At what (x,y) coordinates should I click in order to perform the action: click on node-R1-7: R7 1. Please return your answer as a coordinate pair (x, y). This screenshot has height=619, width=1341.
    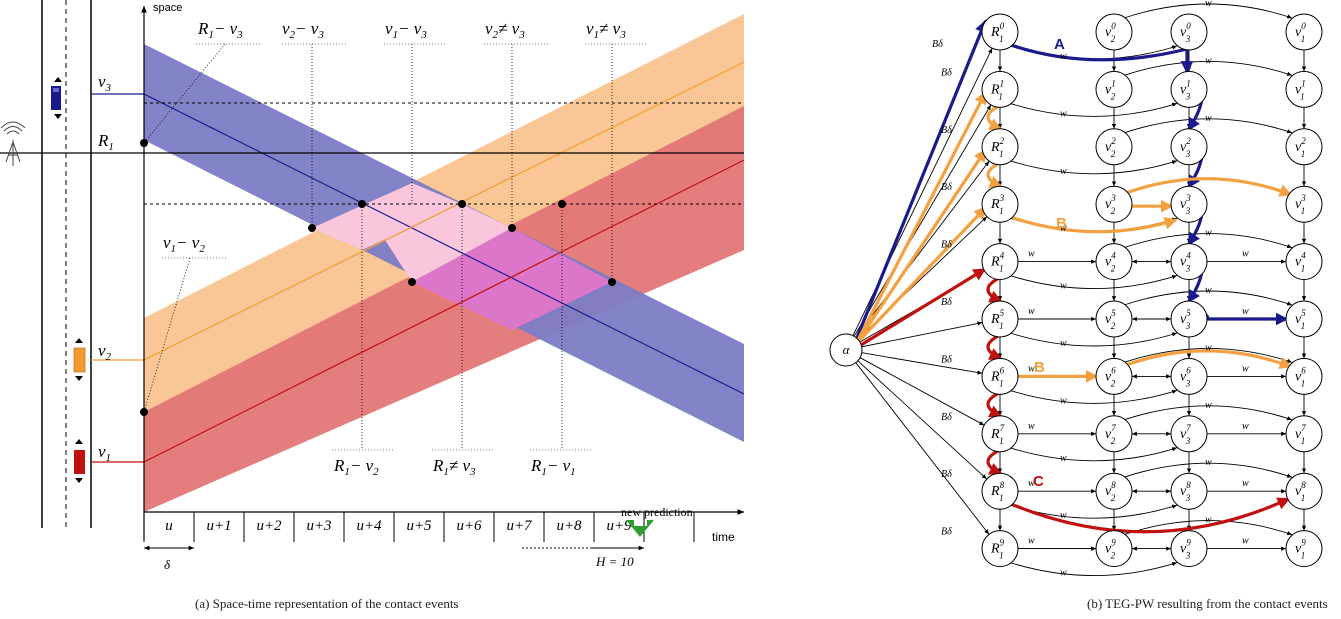
    Looking at the image, I should click on (1000, 434).